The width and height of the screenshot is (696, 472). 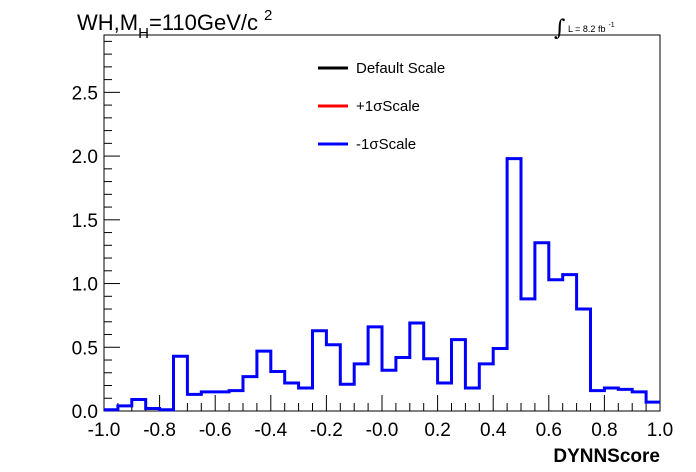 I want to click on x-axis-ticks: -1.0 -0.8 -0.6 -0.4 -0.2 -0.0 0.2 0.4 0.6 0.8 1.0, so click(x=380, y=418).